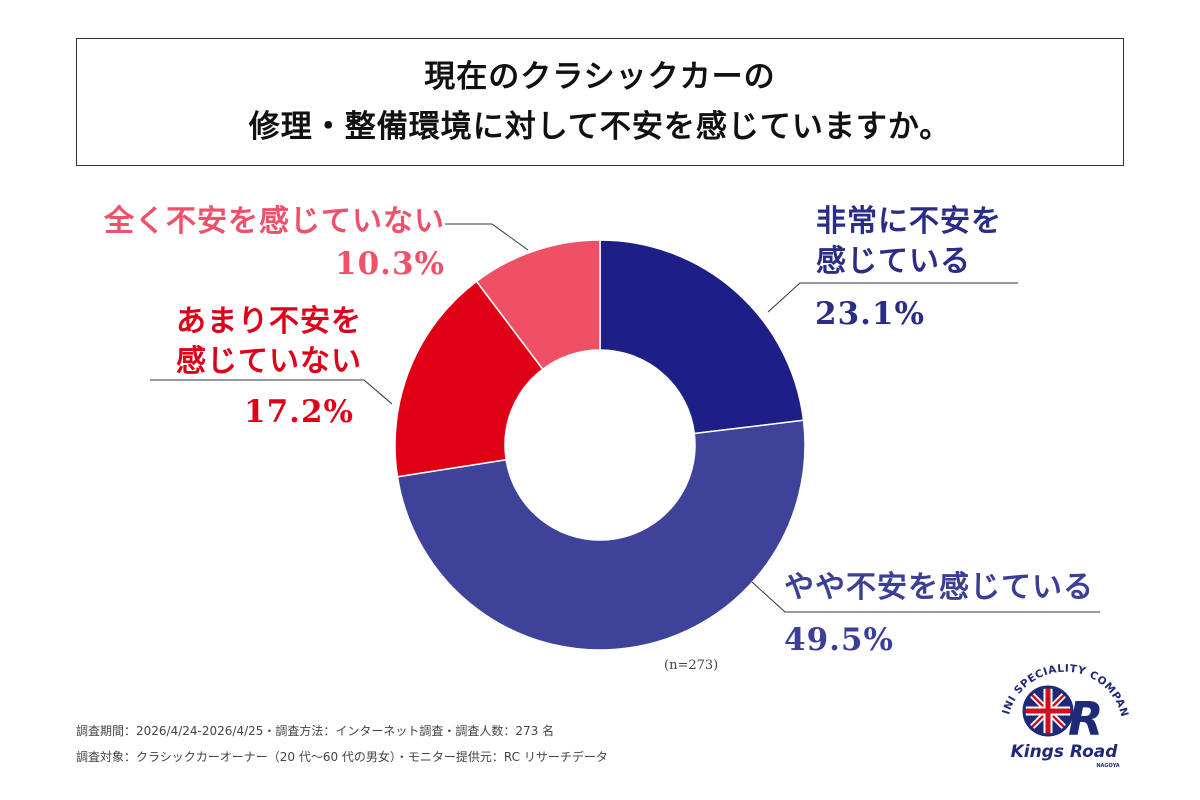 The width and height of the screenshot is (1200, 800). I want to click on sample-size-note: (n=273), so click(691, 665).